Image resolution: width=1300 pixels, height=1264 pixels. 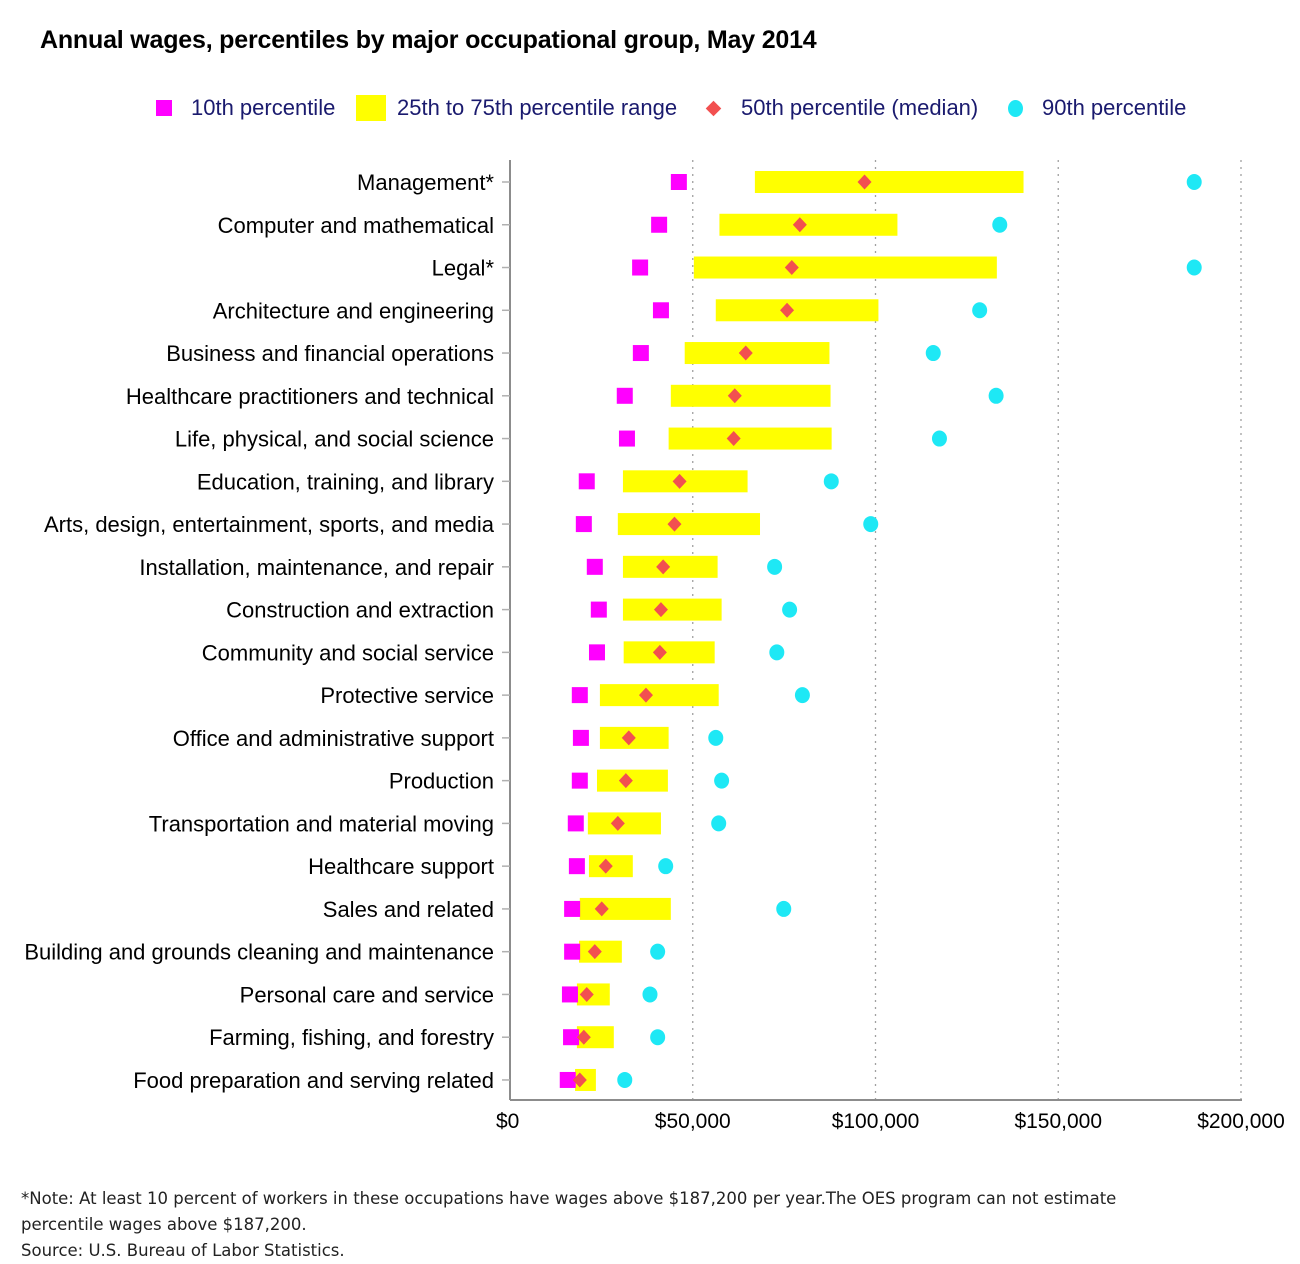 What do you see at coordinates (164, 1224) in the screenshot?
I see `note-line-2: percentile wages above $187,200.` at bounding box center [164, 1224].